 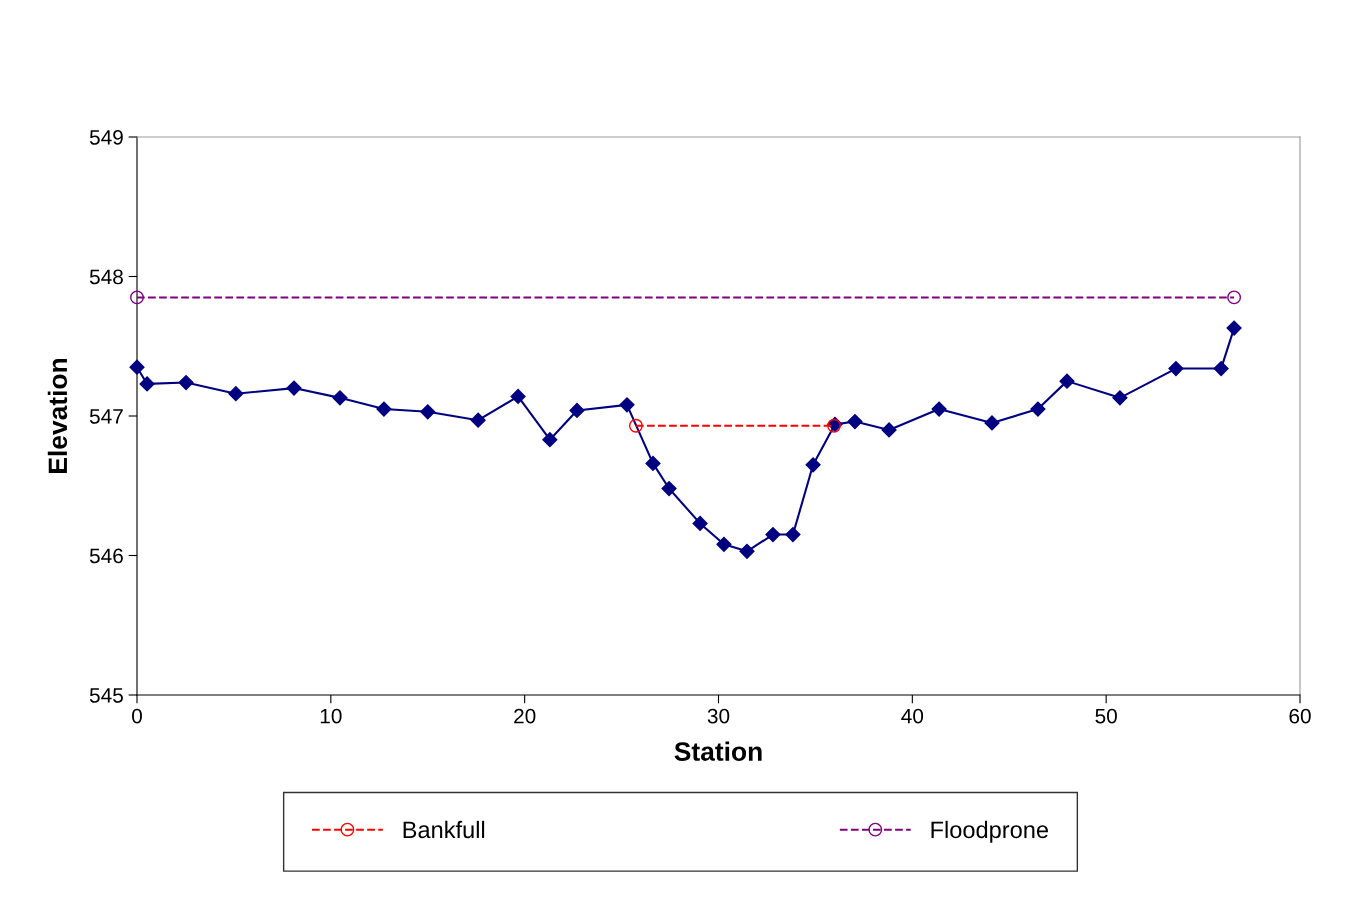 I want to click on x-tick-label: 40, so click(x=912, y=716).